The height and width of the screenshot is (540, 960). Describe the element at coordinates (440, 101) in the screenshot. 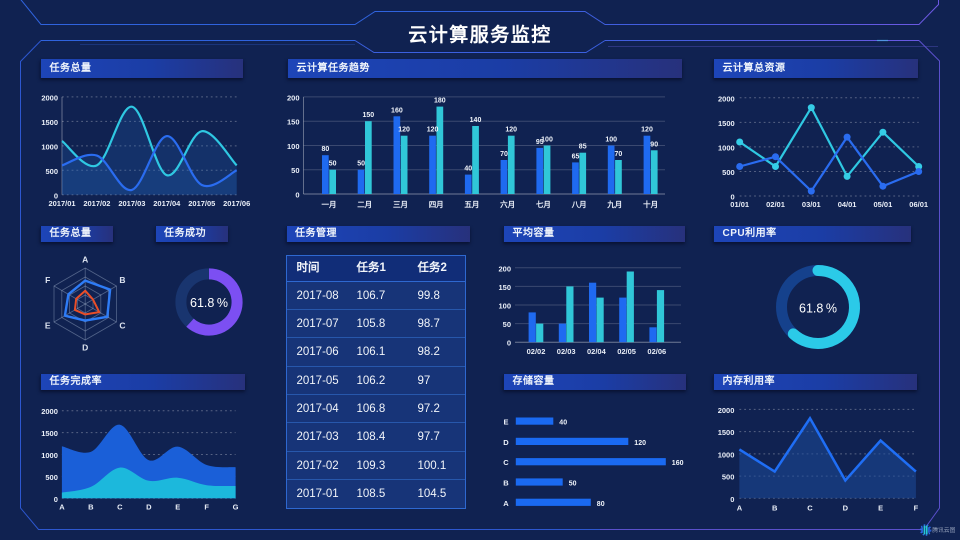

I see `svg-text: 180` at that location.